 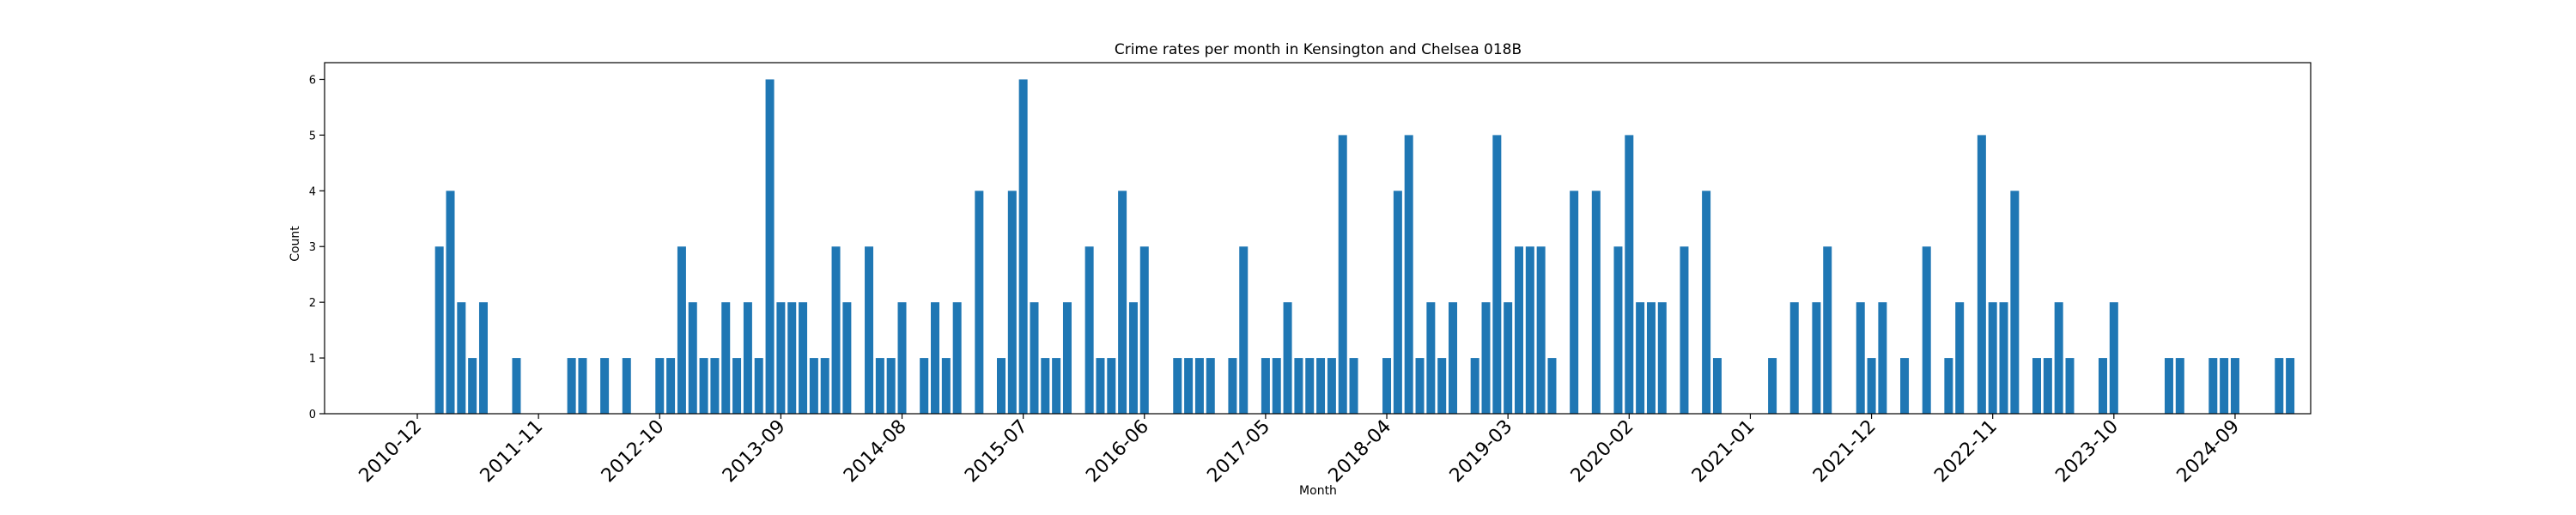 What do you see at coordinates (755, 452) in the screenshot?
I see `x-tick-label: 2013-09` at bounding box center [755, 452].